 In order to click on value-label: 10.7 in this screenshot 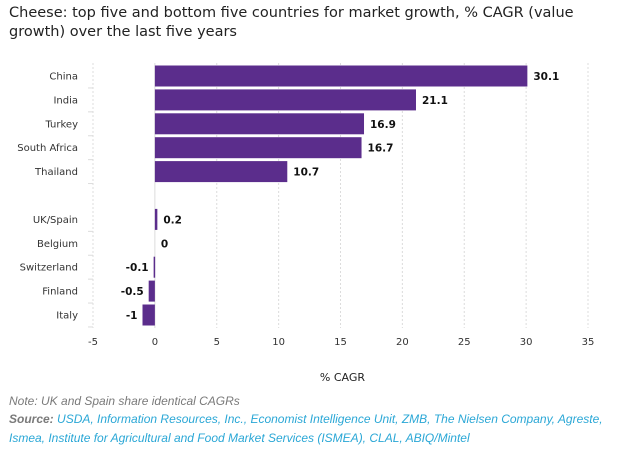, I will do `click(306, 173)`.